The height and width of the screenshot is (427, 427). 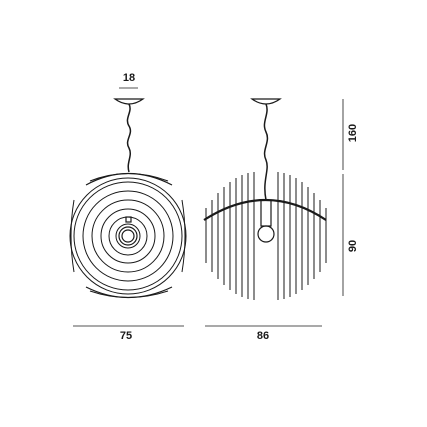 I want to click on shade-height-label: 90, so click(x=353, y=246).